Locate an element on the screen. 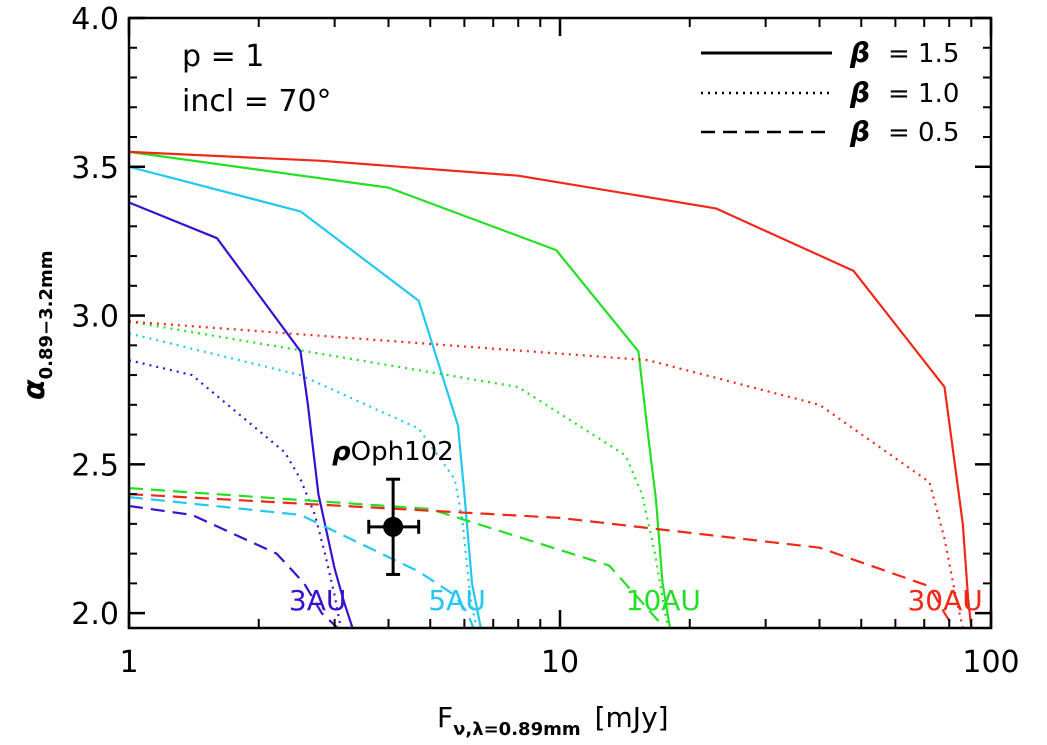 This screenshot has height=745, width=1047. point-label: ρOph102 is located at coordinates (393, 452).